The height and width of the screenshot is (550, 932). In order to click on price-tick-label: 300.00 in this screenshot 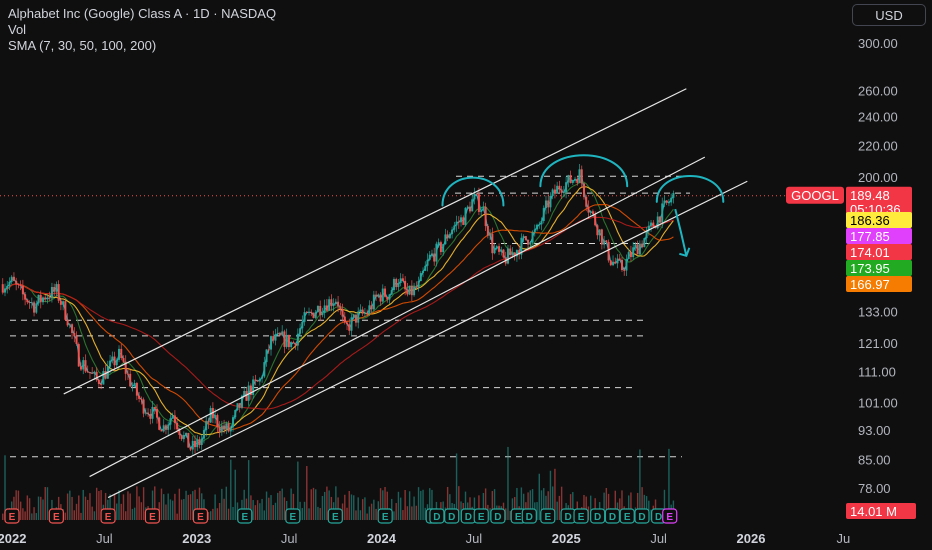, I will do `click(878, 43)`.